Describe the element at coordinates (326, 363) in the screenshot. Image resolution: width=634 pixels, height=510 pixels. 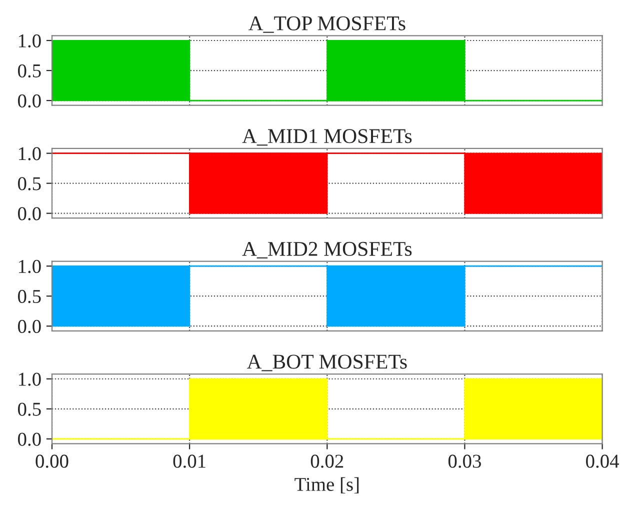
I see `chart-title: A_BOT MOSFETs` at that location.